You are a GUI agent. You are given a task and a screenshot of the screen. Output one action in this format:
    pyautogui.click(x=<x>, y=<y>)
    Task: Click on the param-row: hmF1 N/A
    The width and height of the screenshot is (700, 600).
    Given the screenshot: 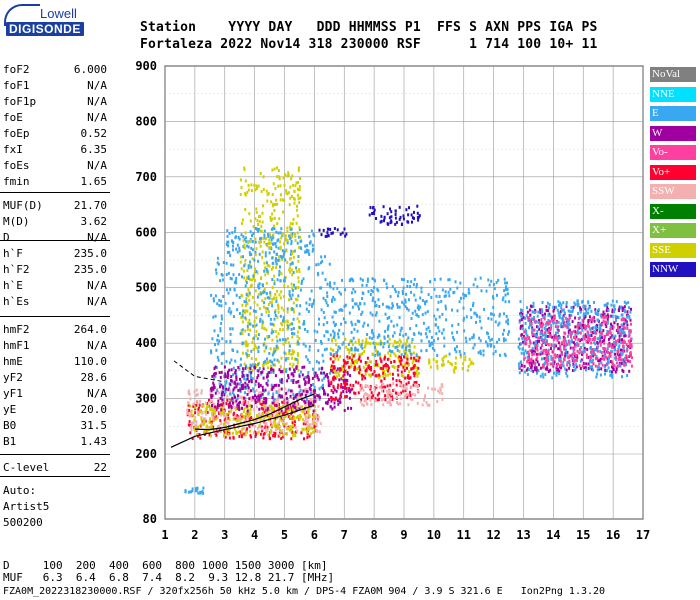 What is the action you would take?
    pyautogui.click(x=55, y=346)
    